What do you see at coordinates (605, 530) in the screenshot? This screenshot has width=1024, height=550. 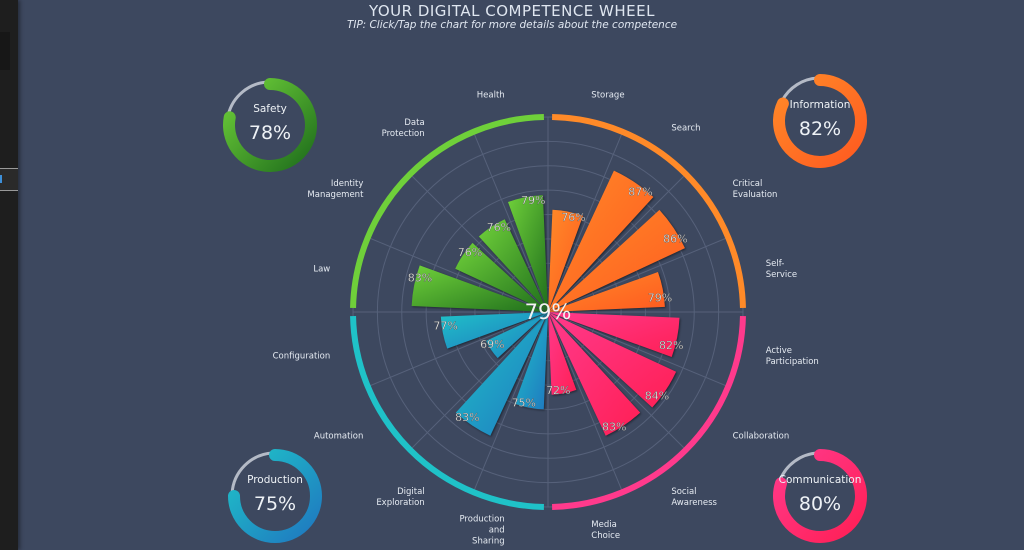 I see `competence-label: Media Choice` at bounding box center [605, 530].